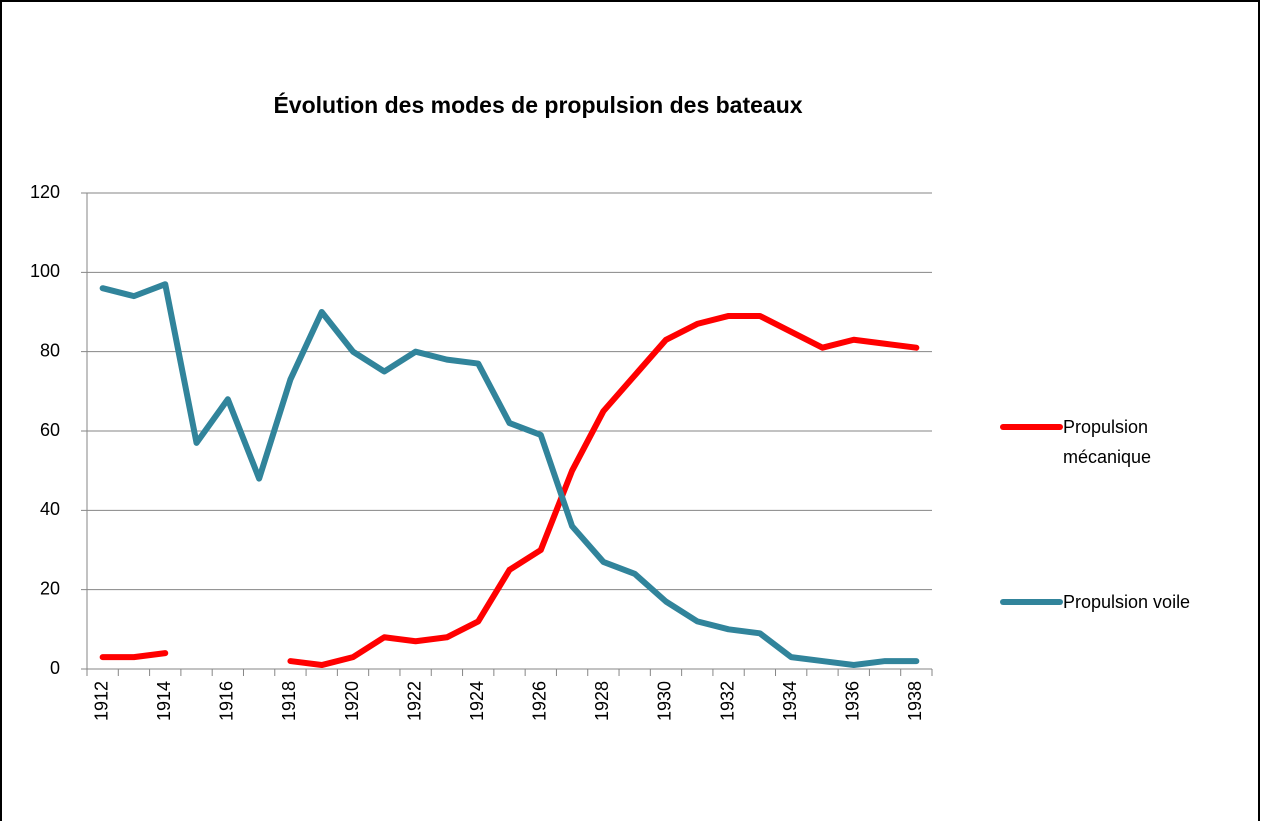 The image size is (1261, 821). What do you see at coordinates (289, 701) in the screenshot?
I see `x-tick-label: 1918` at bounding box center [289, 701].